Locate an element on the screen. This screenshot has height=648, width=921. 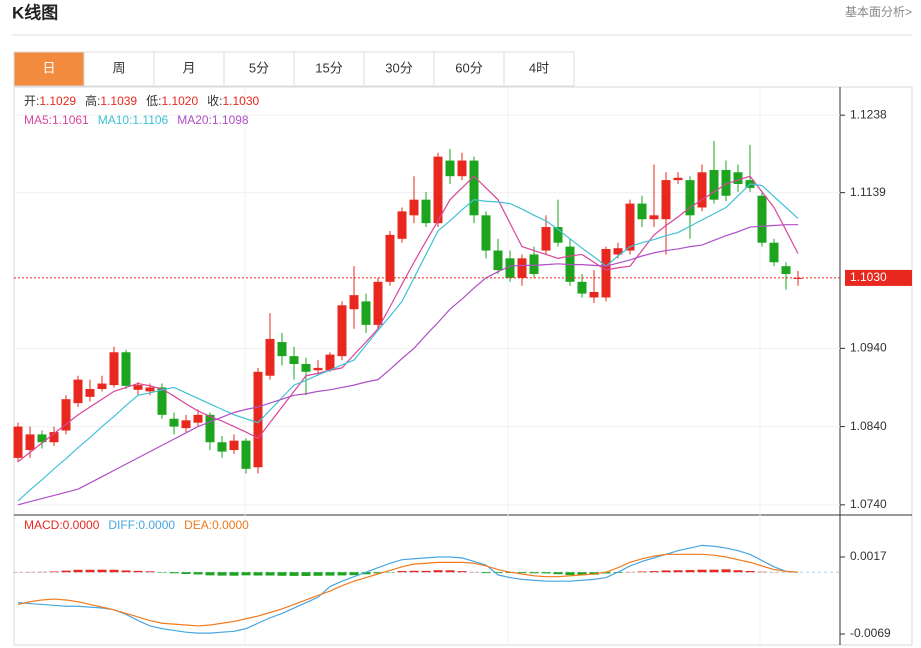
y-tick-label: 1.0940 is located at coordinates (868, 348).